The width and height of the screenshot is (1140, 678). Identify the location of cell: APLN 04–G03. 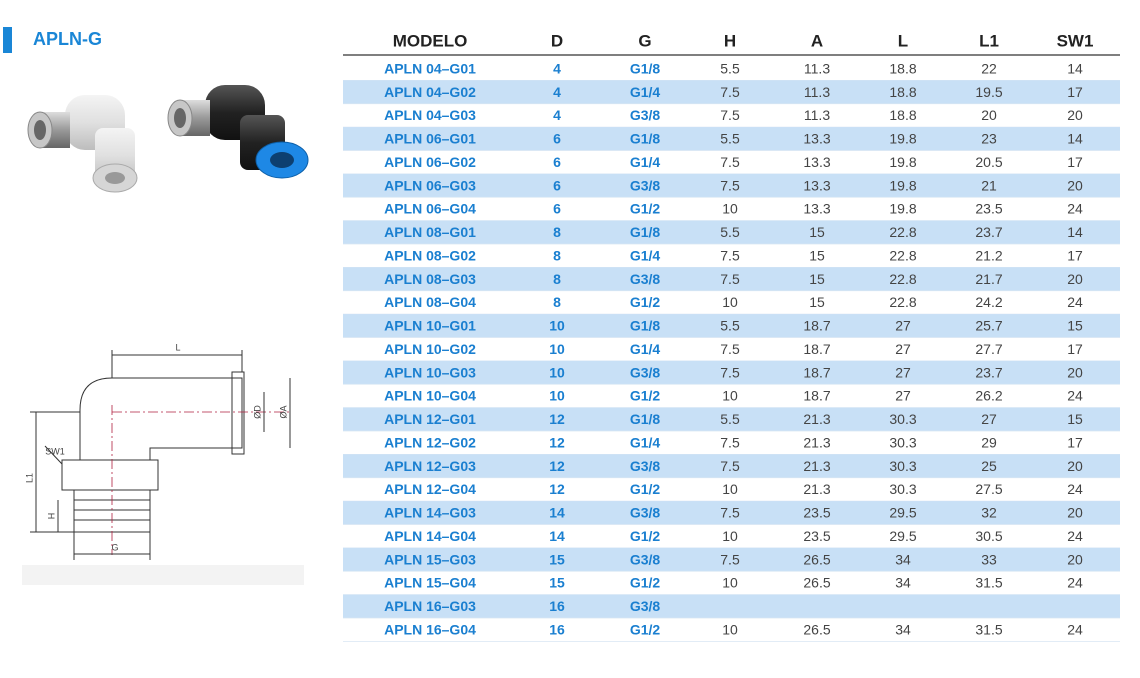
(430, 115).